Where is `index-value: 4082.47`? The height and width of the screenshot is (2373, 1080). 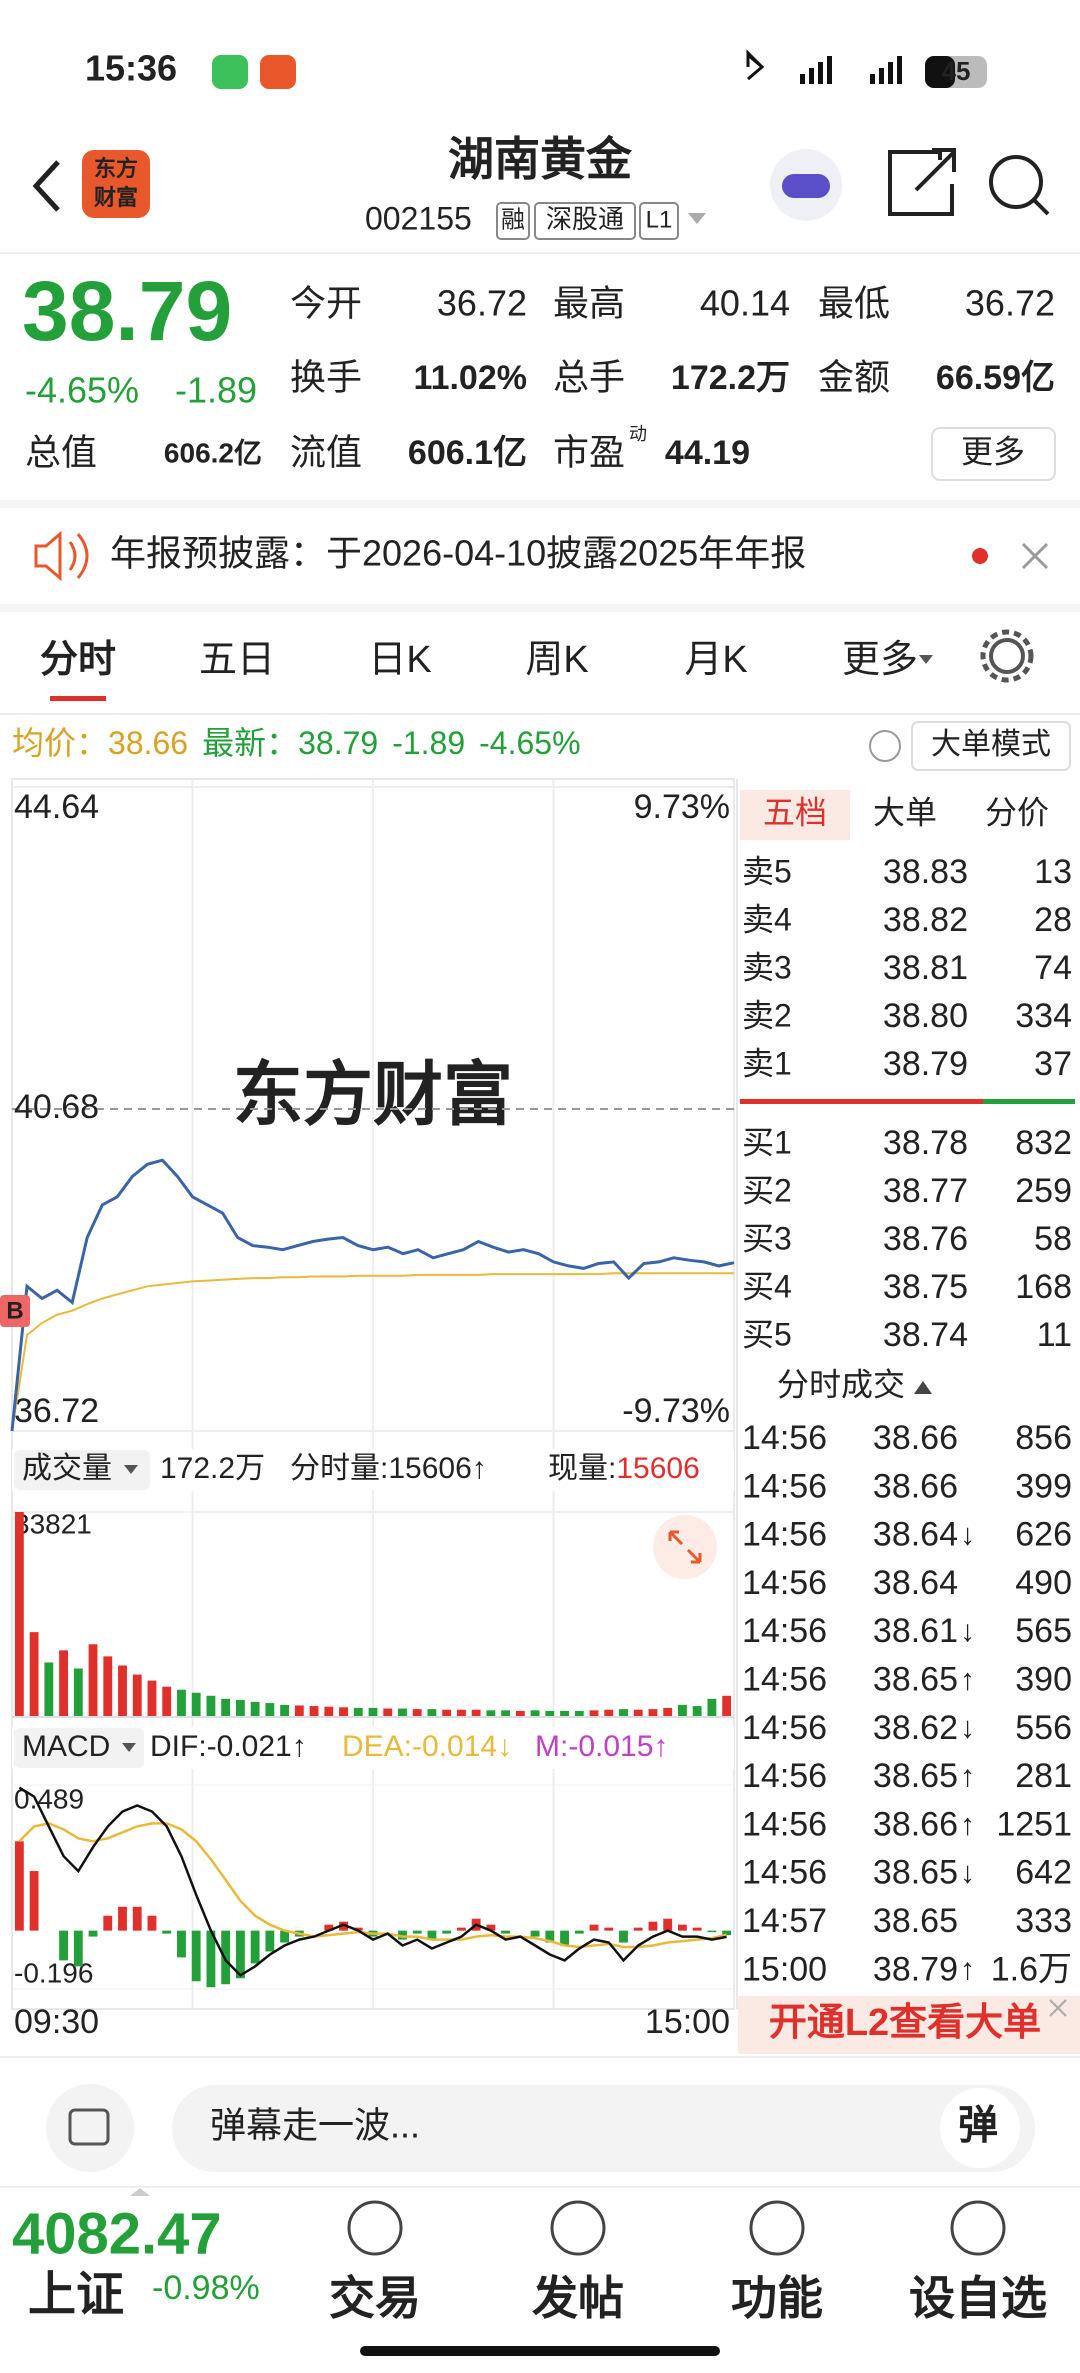
index-value: 4082.47 is located at coordinates (117, 2233).